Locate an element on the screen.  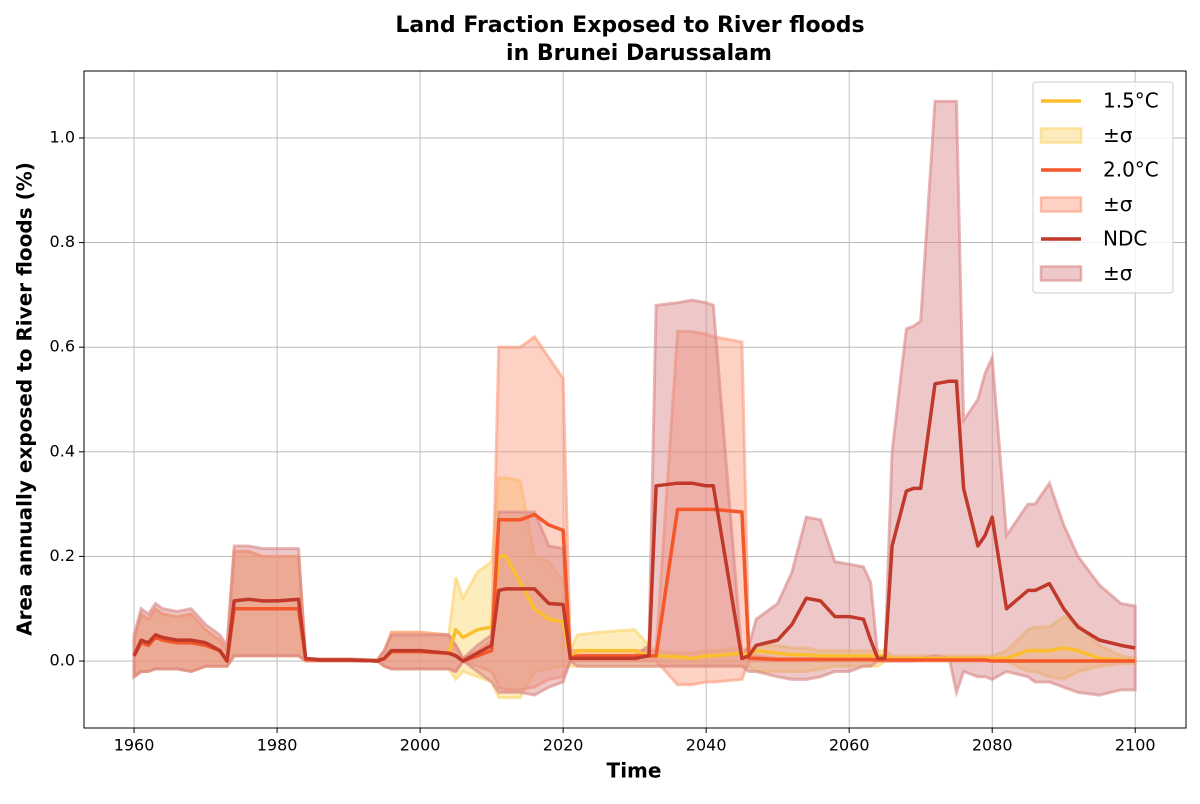
legend-label: 2.0°C is located at coordinates (1131, 170).